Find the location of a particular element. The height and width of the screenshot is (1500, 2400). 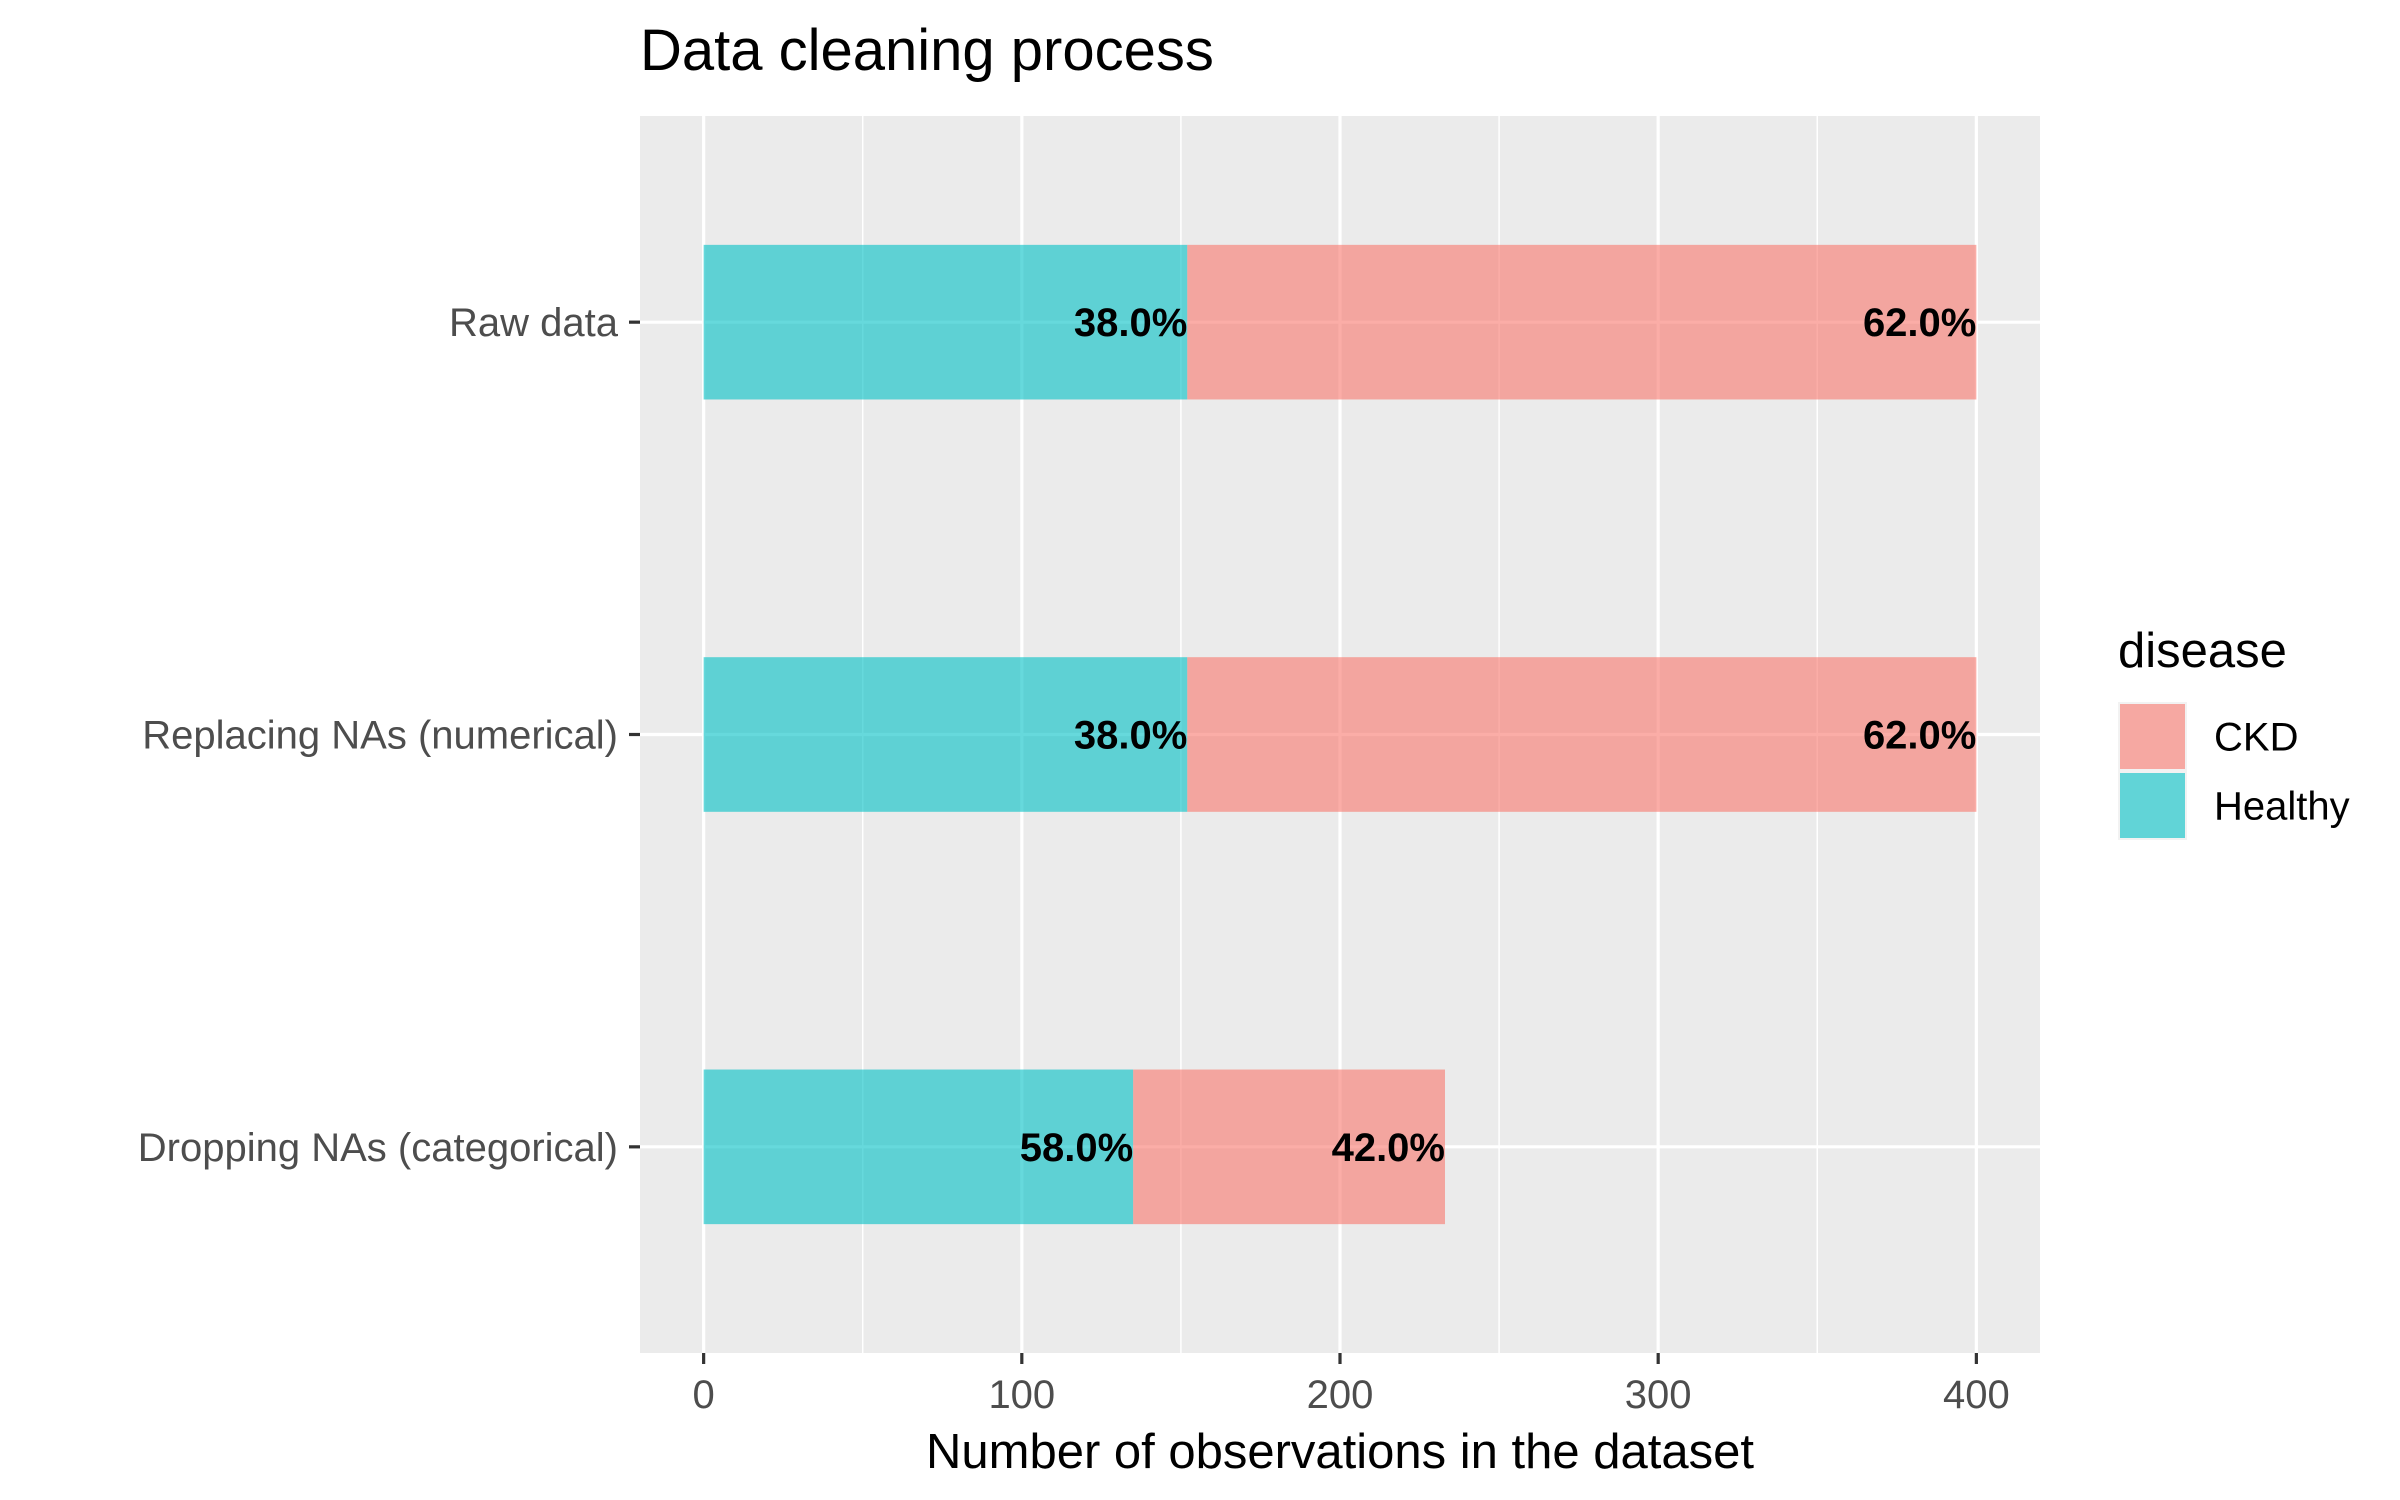

y-tick-label: Dropping NAs (categorical) is located at coordinates (378, 1148).